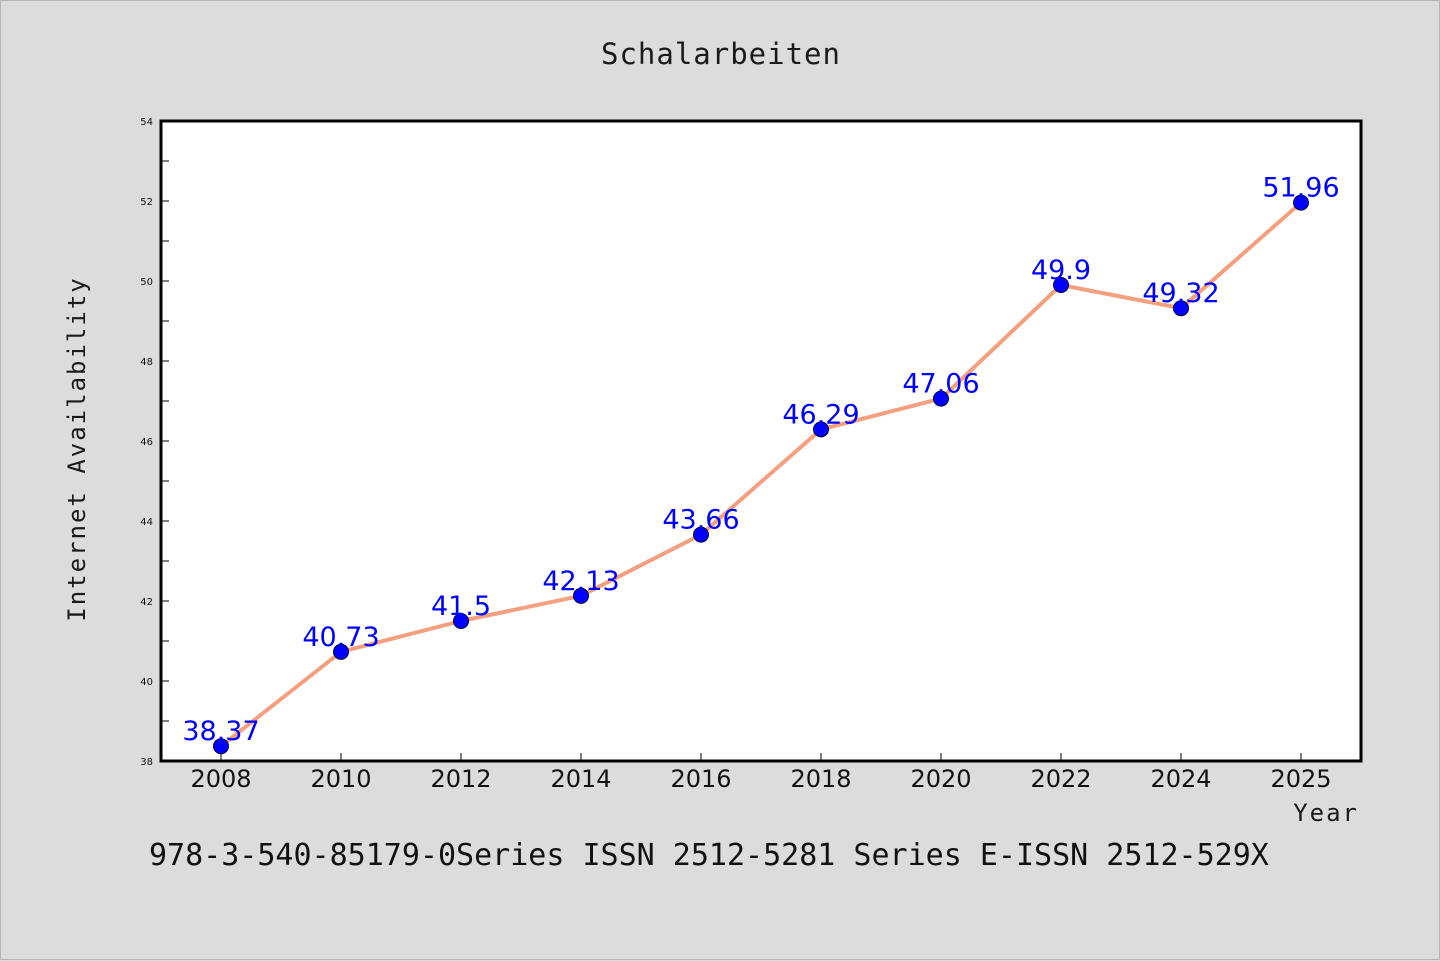 This screenshot has width=1440, height=961. Describe the element at coordinates (1326, 813) in the screenshot. I see `x-axis-title: Year` at that location.